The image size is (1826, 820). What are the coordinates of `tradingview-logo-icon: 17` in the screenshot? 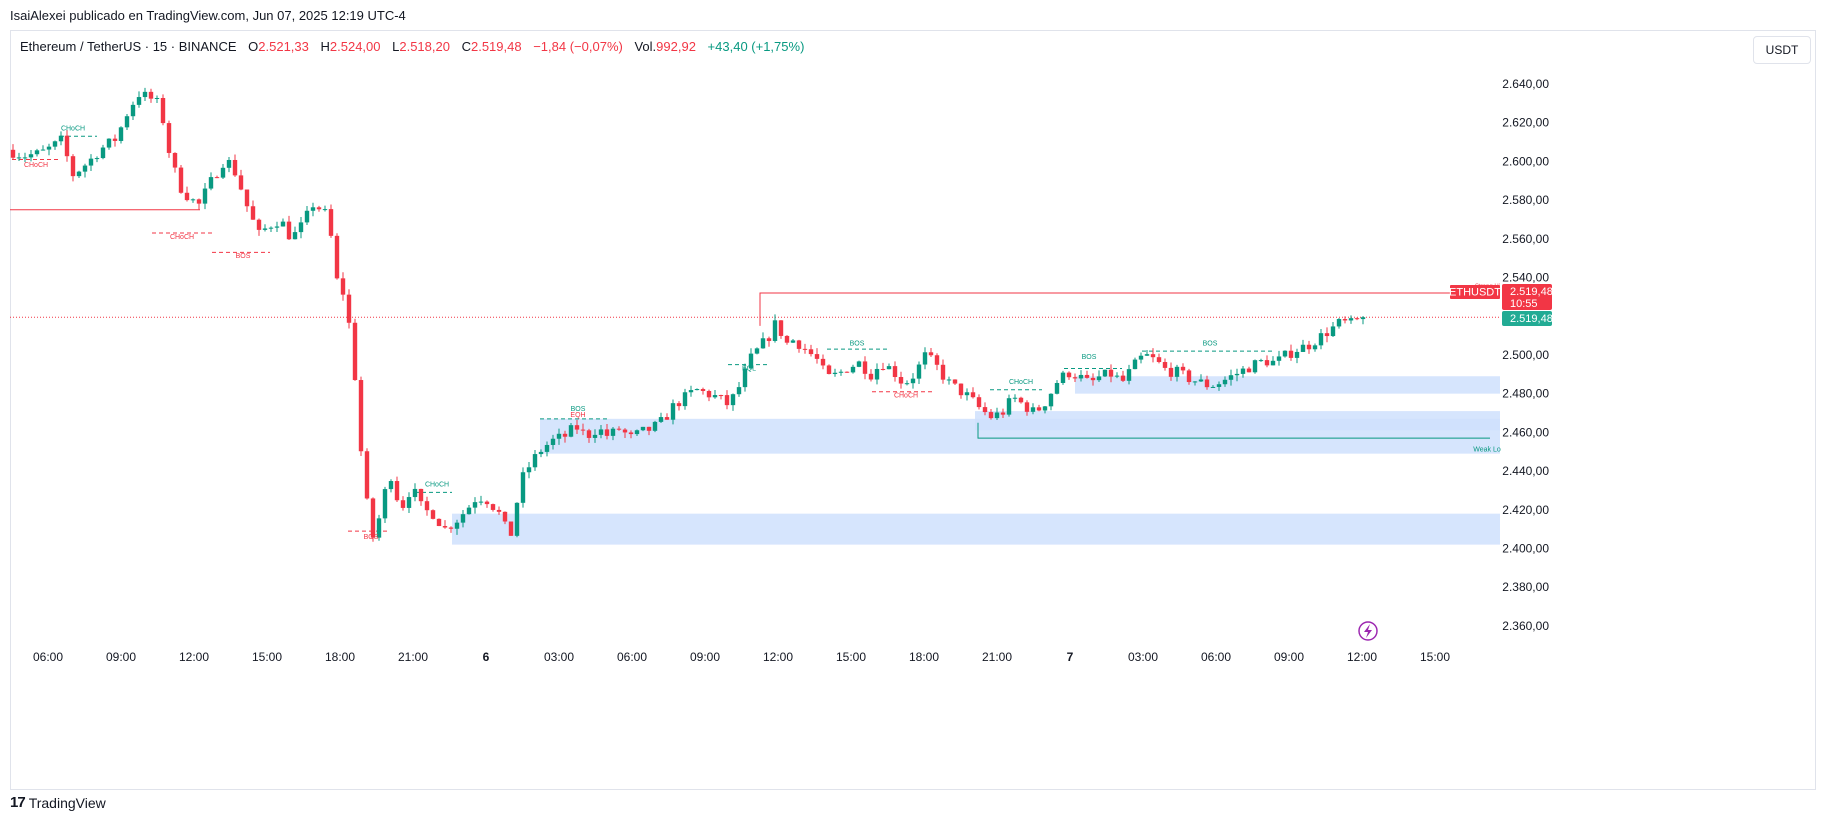 It's located at (18, 802).